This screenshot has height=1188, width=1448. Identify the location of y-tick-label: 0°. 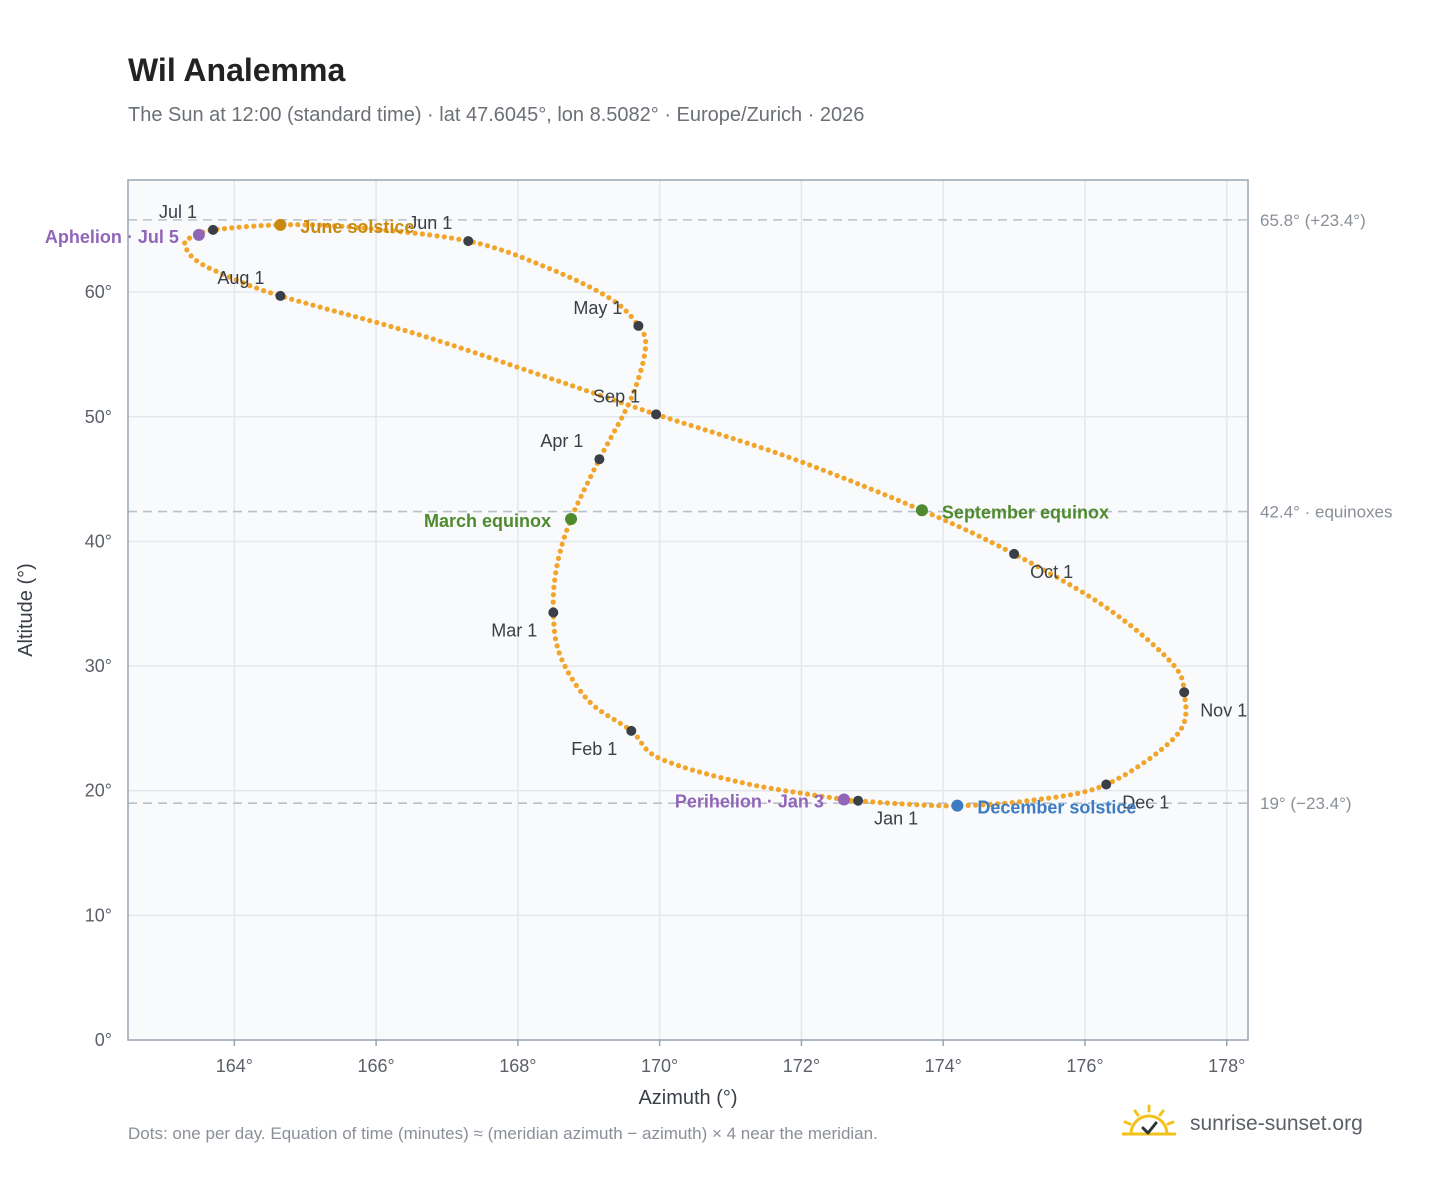
(103, 1040).